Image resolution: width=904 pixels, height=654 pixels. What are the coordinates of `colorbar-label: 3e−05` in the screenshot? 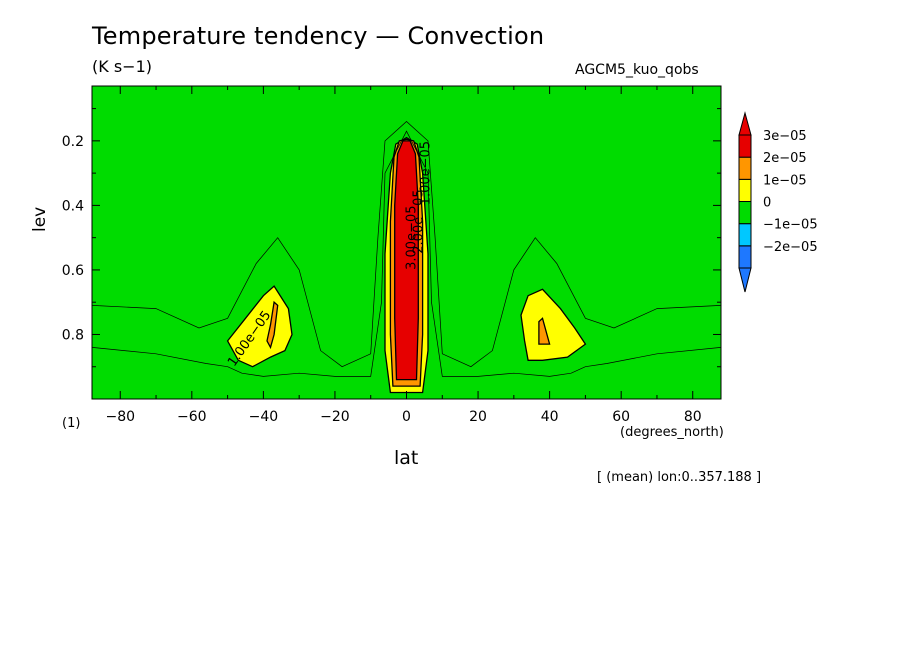 It's located at (785, 136).